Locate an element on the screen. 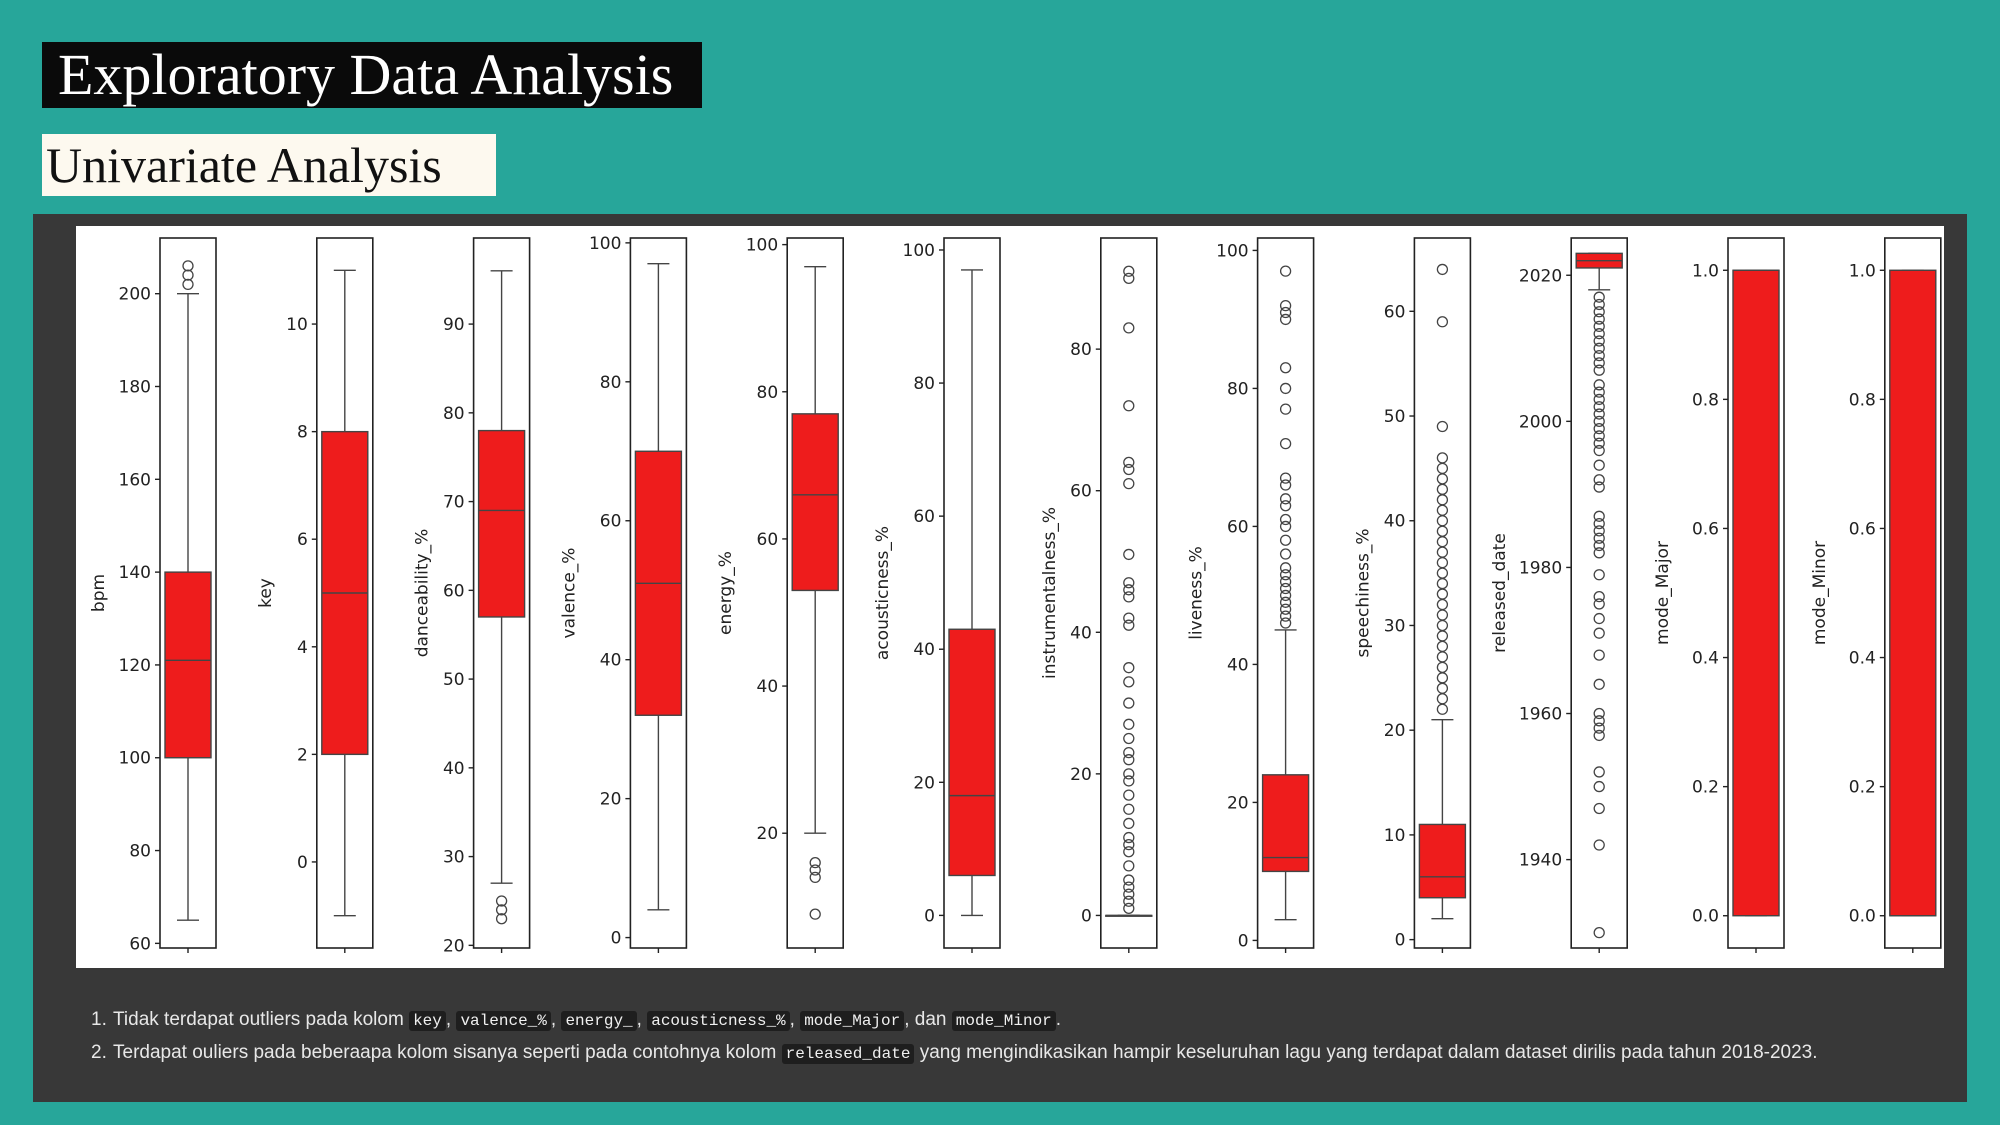 The height and width of the screenshot is (1125, 2000). y-tick-label: 2 is located at coordinates (302, 755).